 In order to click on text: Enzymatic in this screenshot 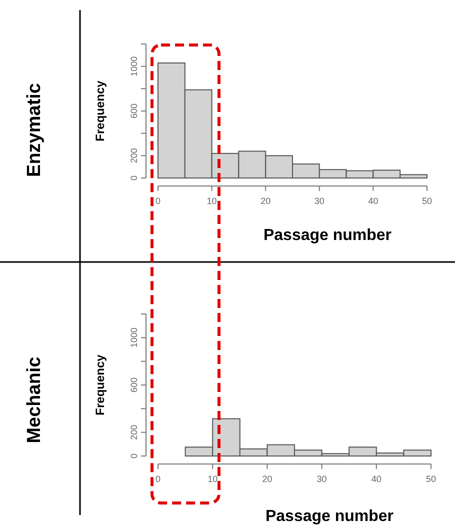, I will do `click(34, 129)`.